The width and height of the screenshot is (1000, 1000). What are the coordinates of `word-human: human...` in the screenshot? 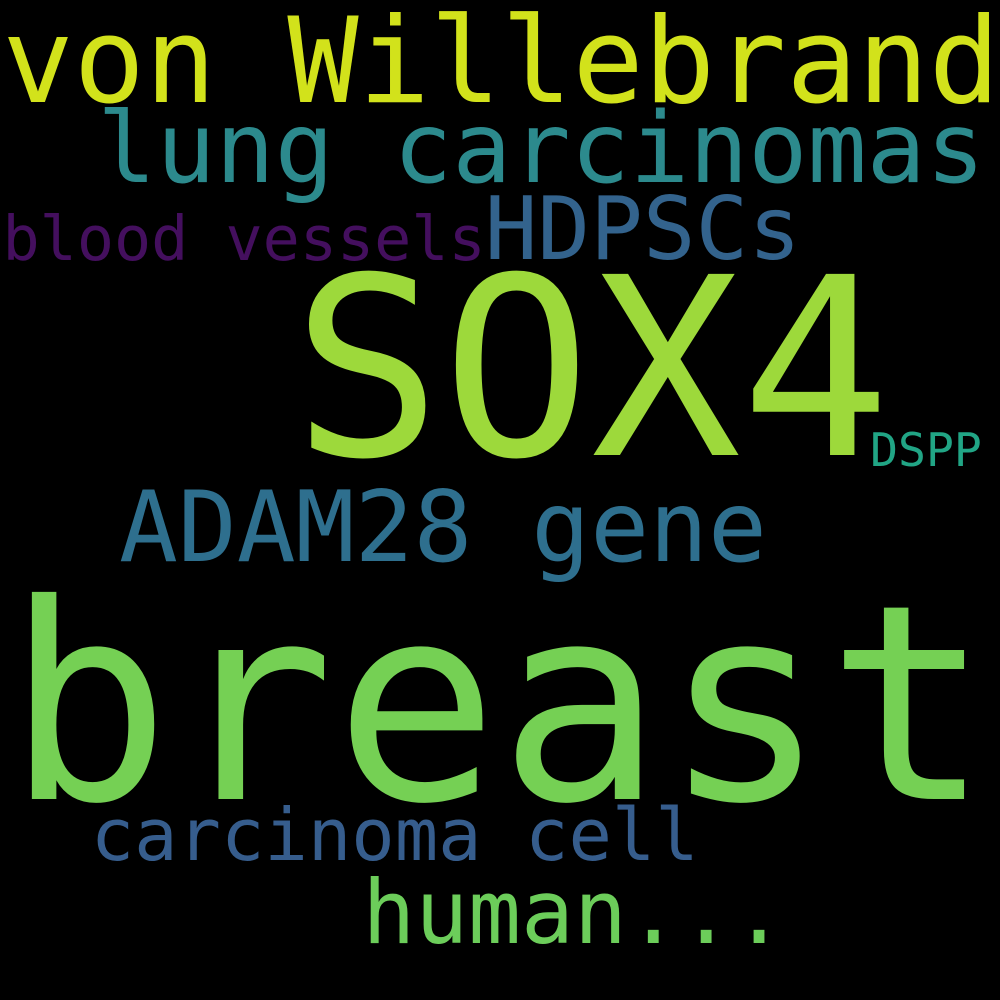 It's located at (574, 913).